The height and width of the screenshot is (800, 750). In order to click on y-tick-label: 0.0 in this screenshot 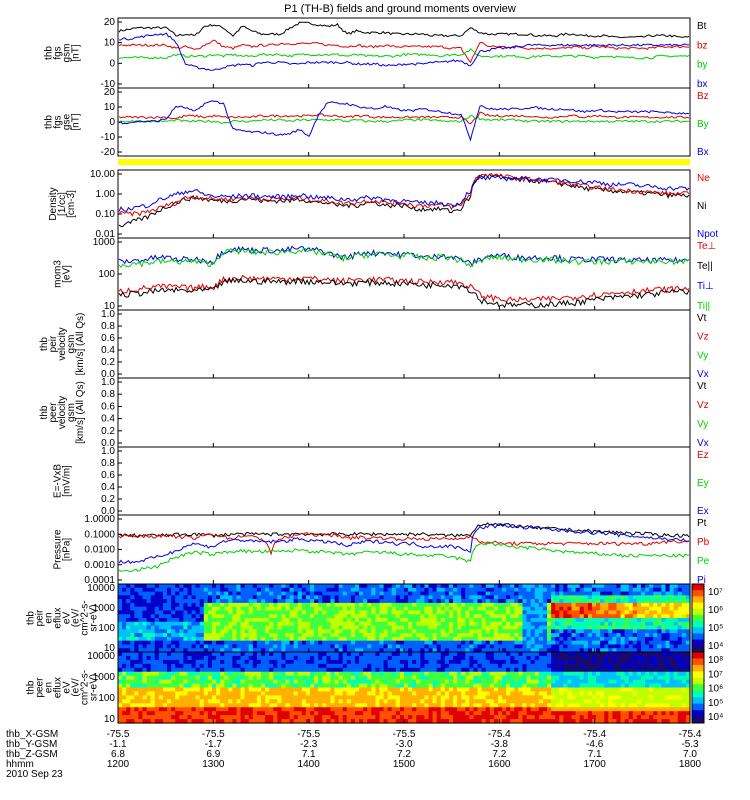, I will do `click(108, 374)`.